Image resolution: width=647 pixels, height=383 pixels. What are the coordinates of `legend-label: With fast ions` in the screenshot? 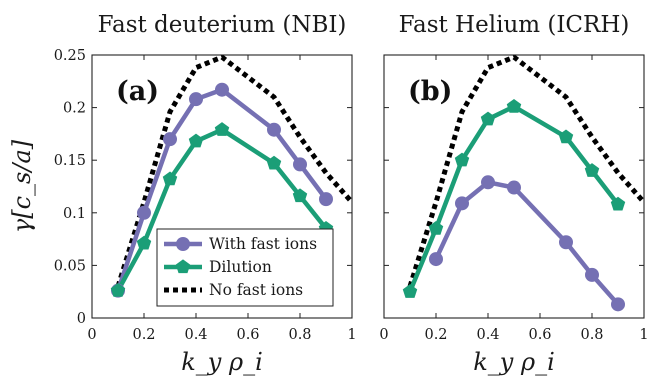 It's located at (263, 244).